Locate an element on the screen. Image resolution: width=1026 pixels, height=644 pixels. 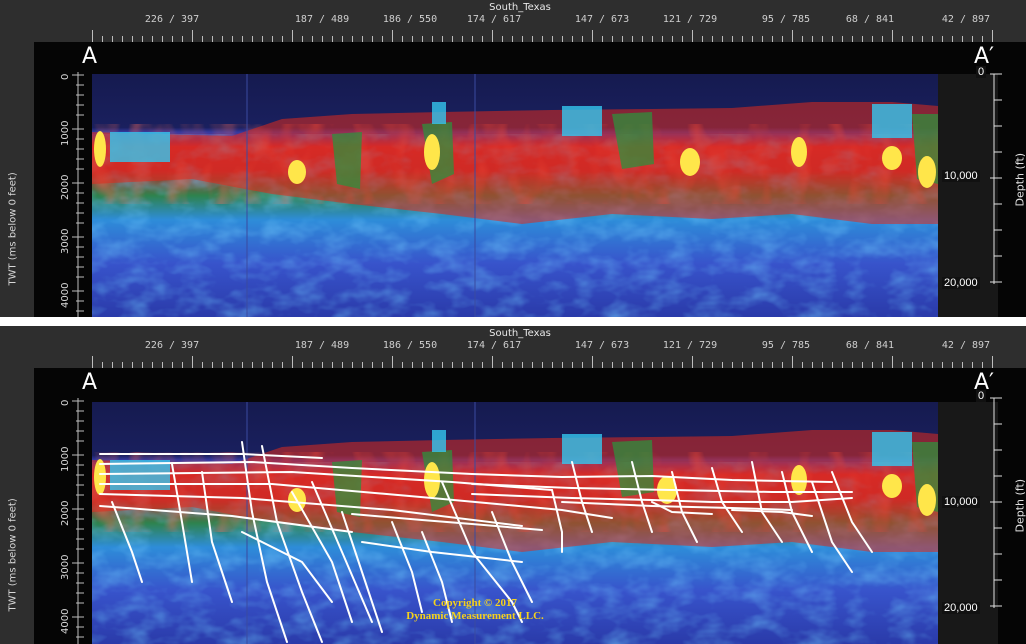
depth-tick-10000: 10,000 is located at coordinates (961, 176).